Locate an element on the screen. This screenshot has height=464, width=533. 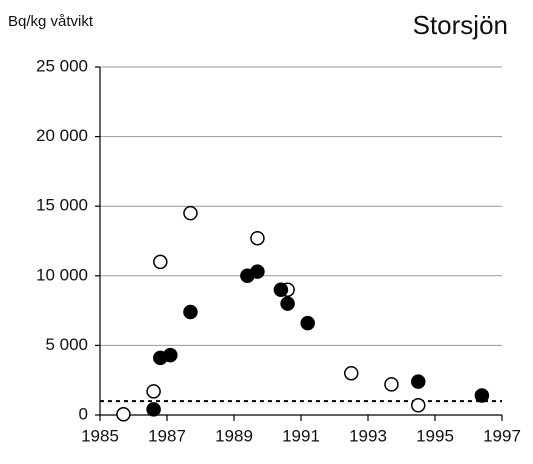
x-tick-label: 1997 is located at coordinates (502, 435).